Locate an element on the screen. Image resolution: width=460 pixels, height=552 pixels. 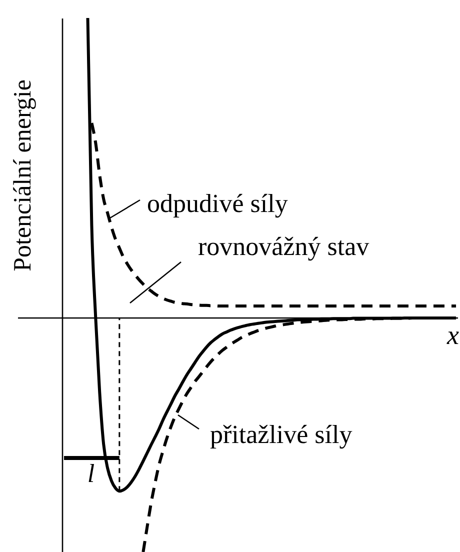
annotation: rovnovážný stav is located at coordinates (284, 246).